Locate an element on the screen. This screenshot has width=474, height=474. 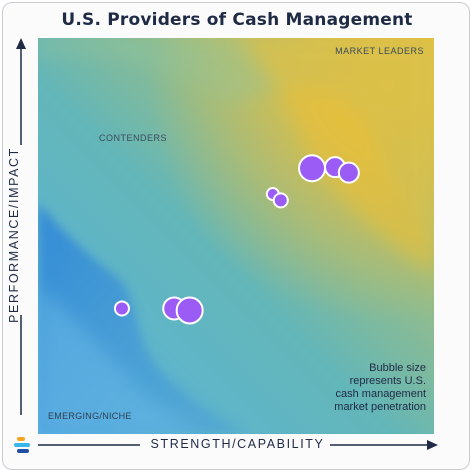
x-axis-arrowhead is located at coordinates (432, 445).